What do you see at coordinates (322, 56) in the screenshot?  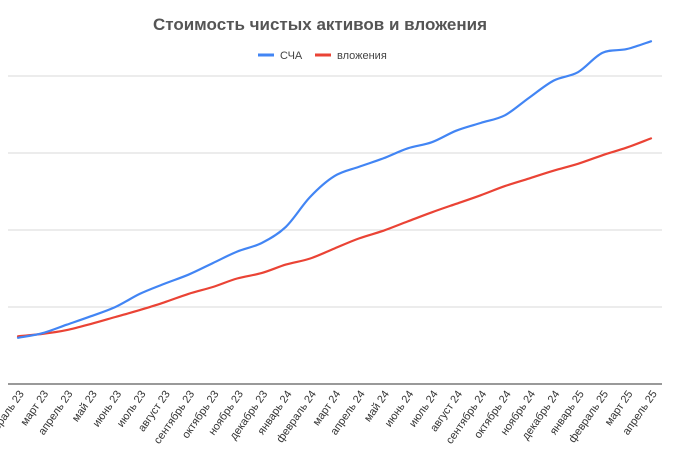 I see `legend: СЧА вложения` at bounding box center [322, 56].